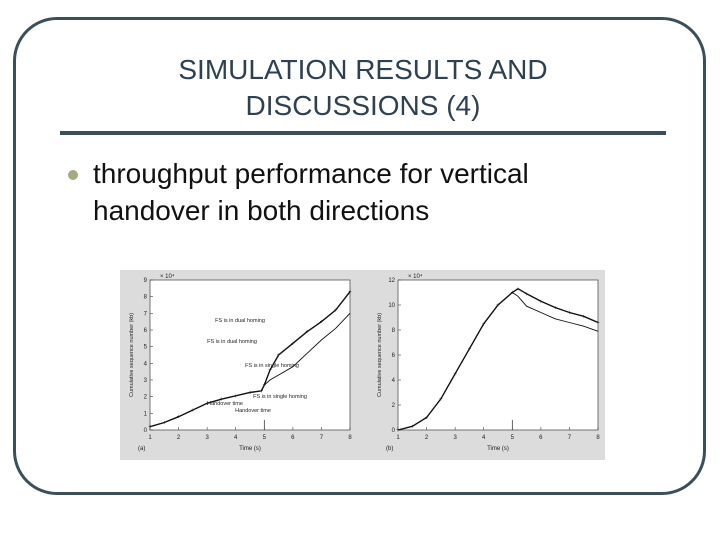  Describe the element at coordinates (391, 281) in the screenshot. I see `y-tick-label: 12` at that location.